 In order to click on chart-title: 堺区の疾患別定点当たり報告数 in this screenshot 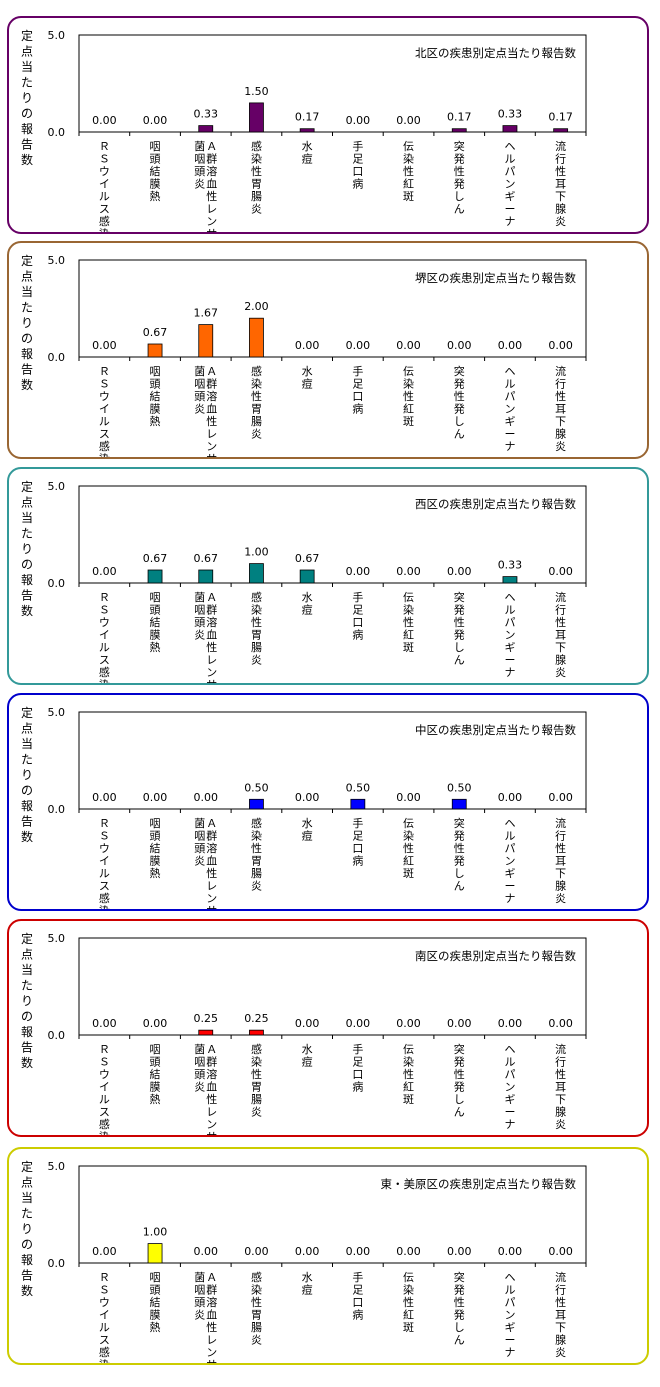, I will do `click(495, 278)`.